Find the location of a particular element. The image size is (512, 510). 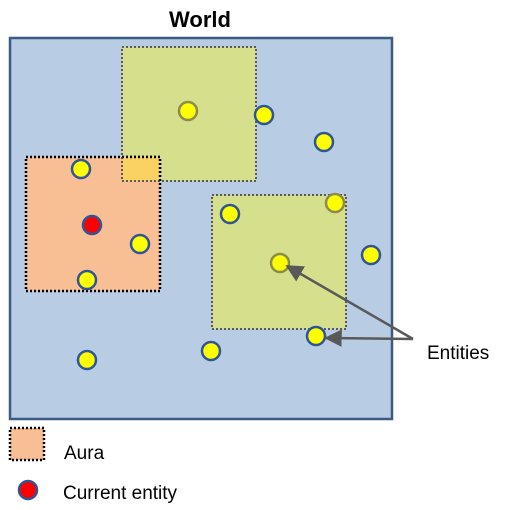

aura-overlap-border is located at coordinates (140, 169).